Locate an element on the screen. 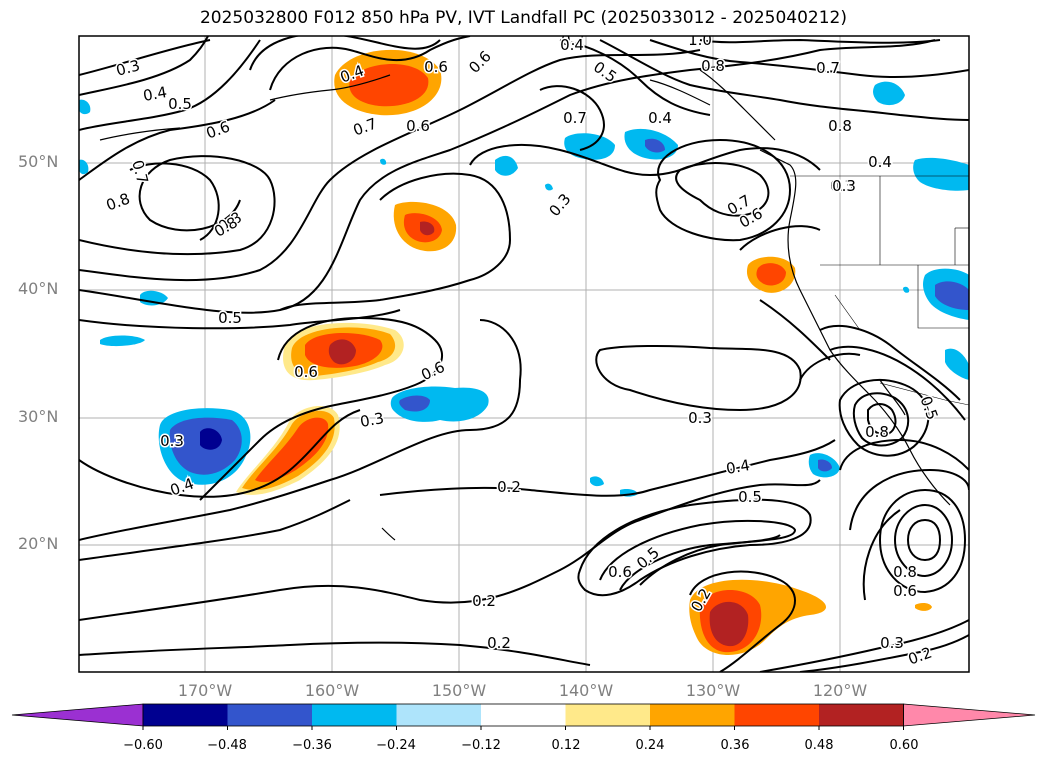  colorbar-tick: 0.12 is located at coordinates (566, 745).